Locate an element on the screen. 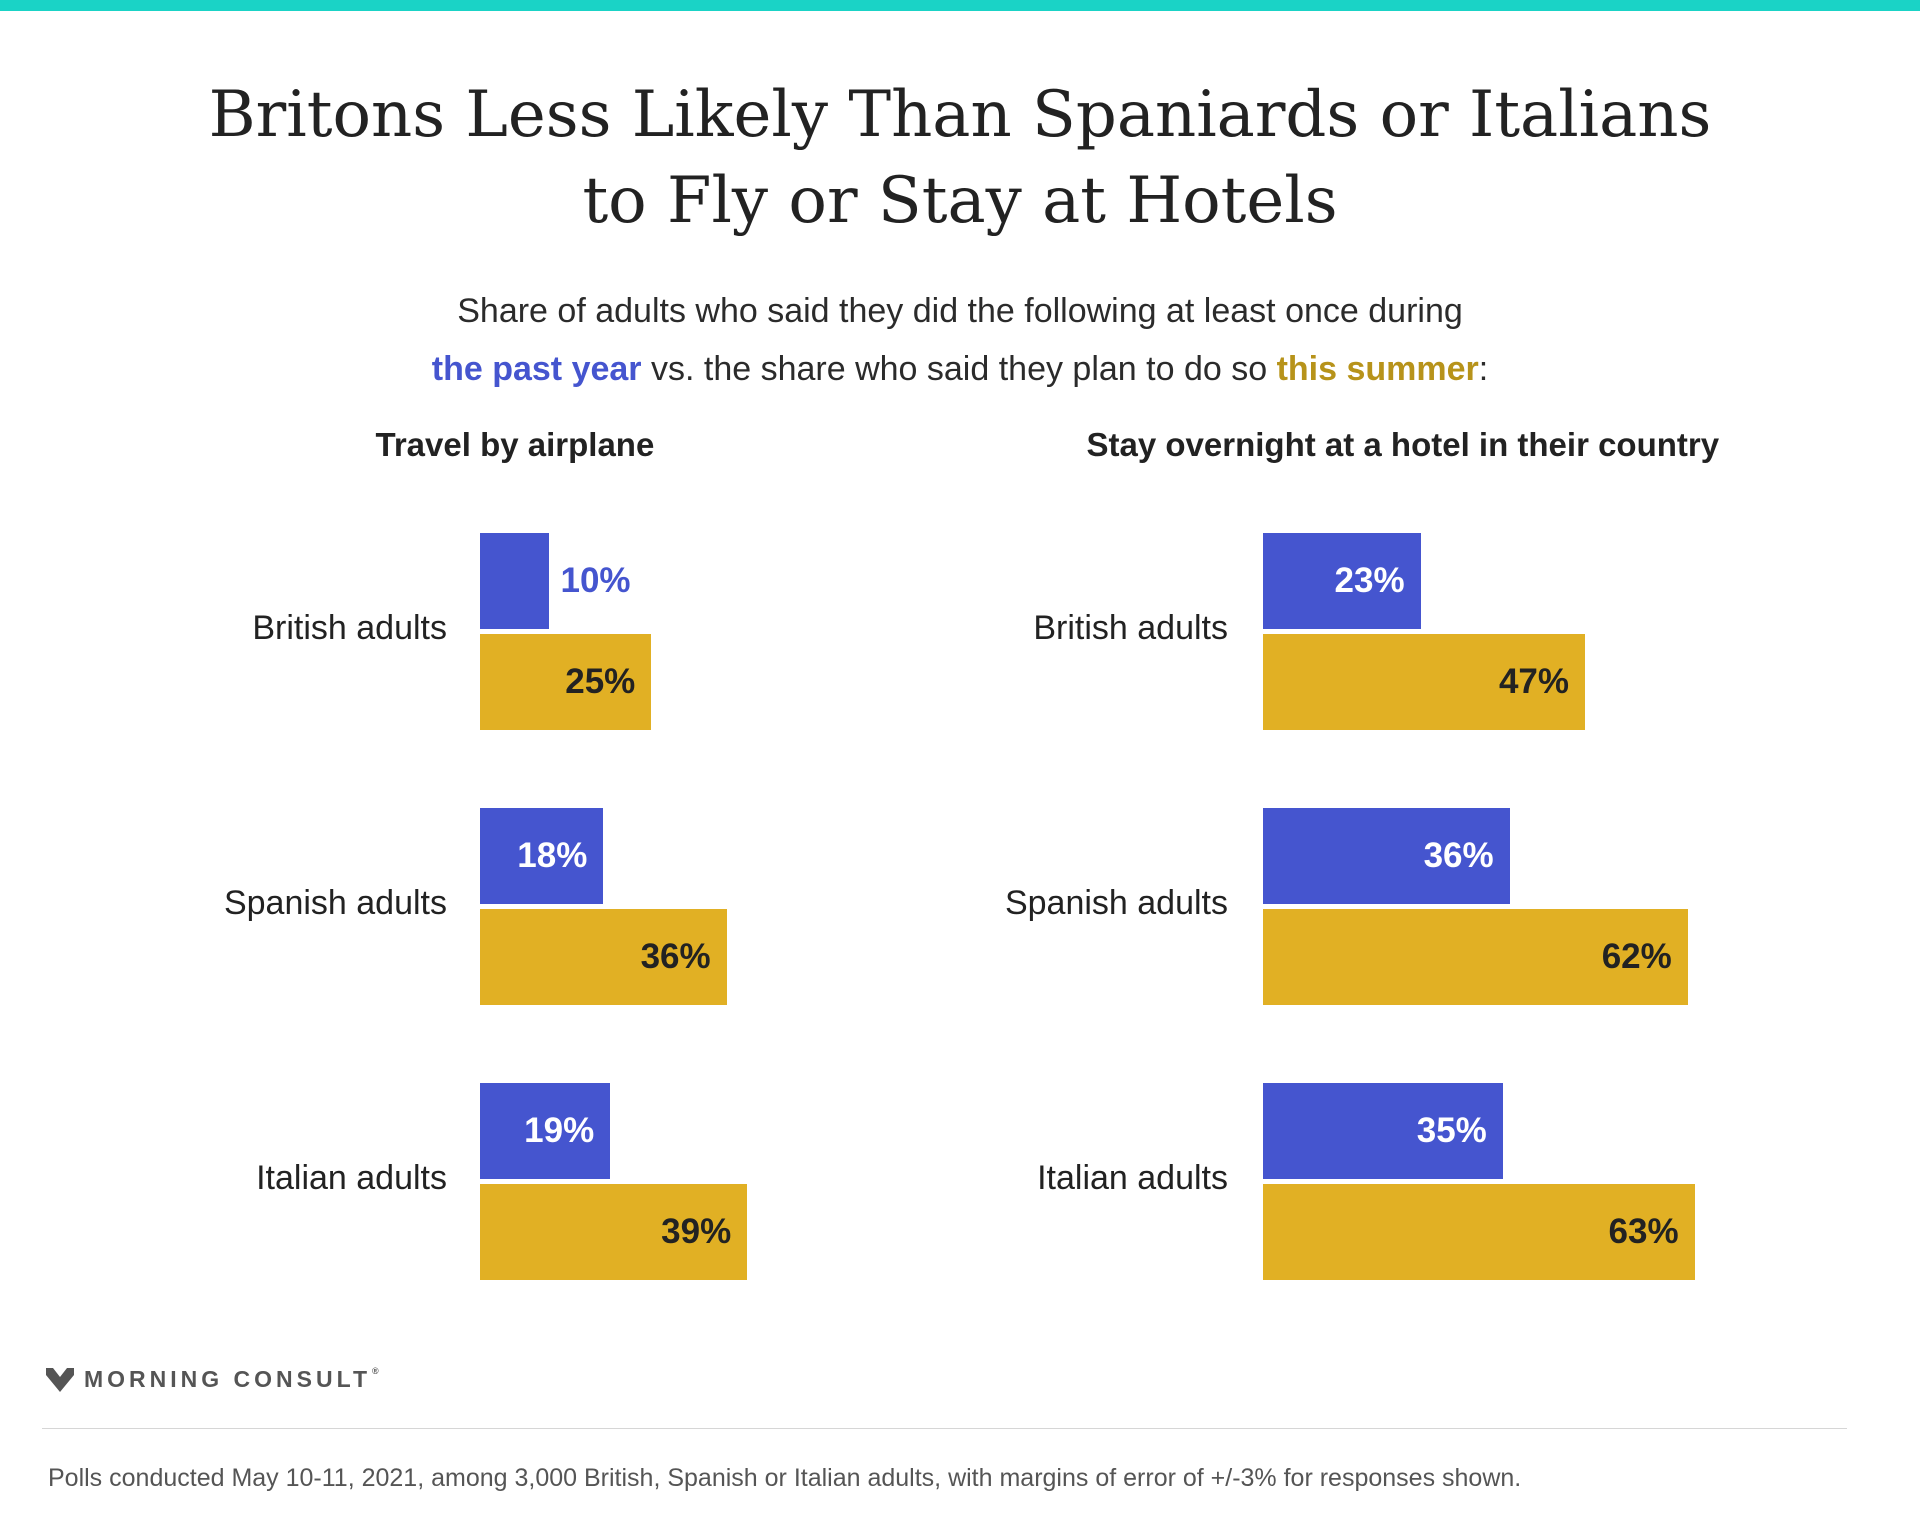  value-label-past-italian-adults: 35% is located at coordinates (1451, 1130).